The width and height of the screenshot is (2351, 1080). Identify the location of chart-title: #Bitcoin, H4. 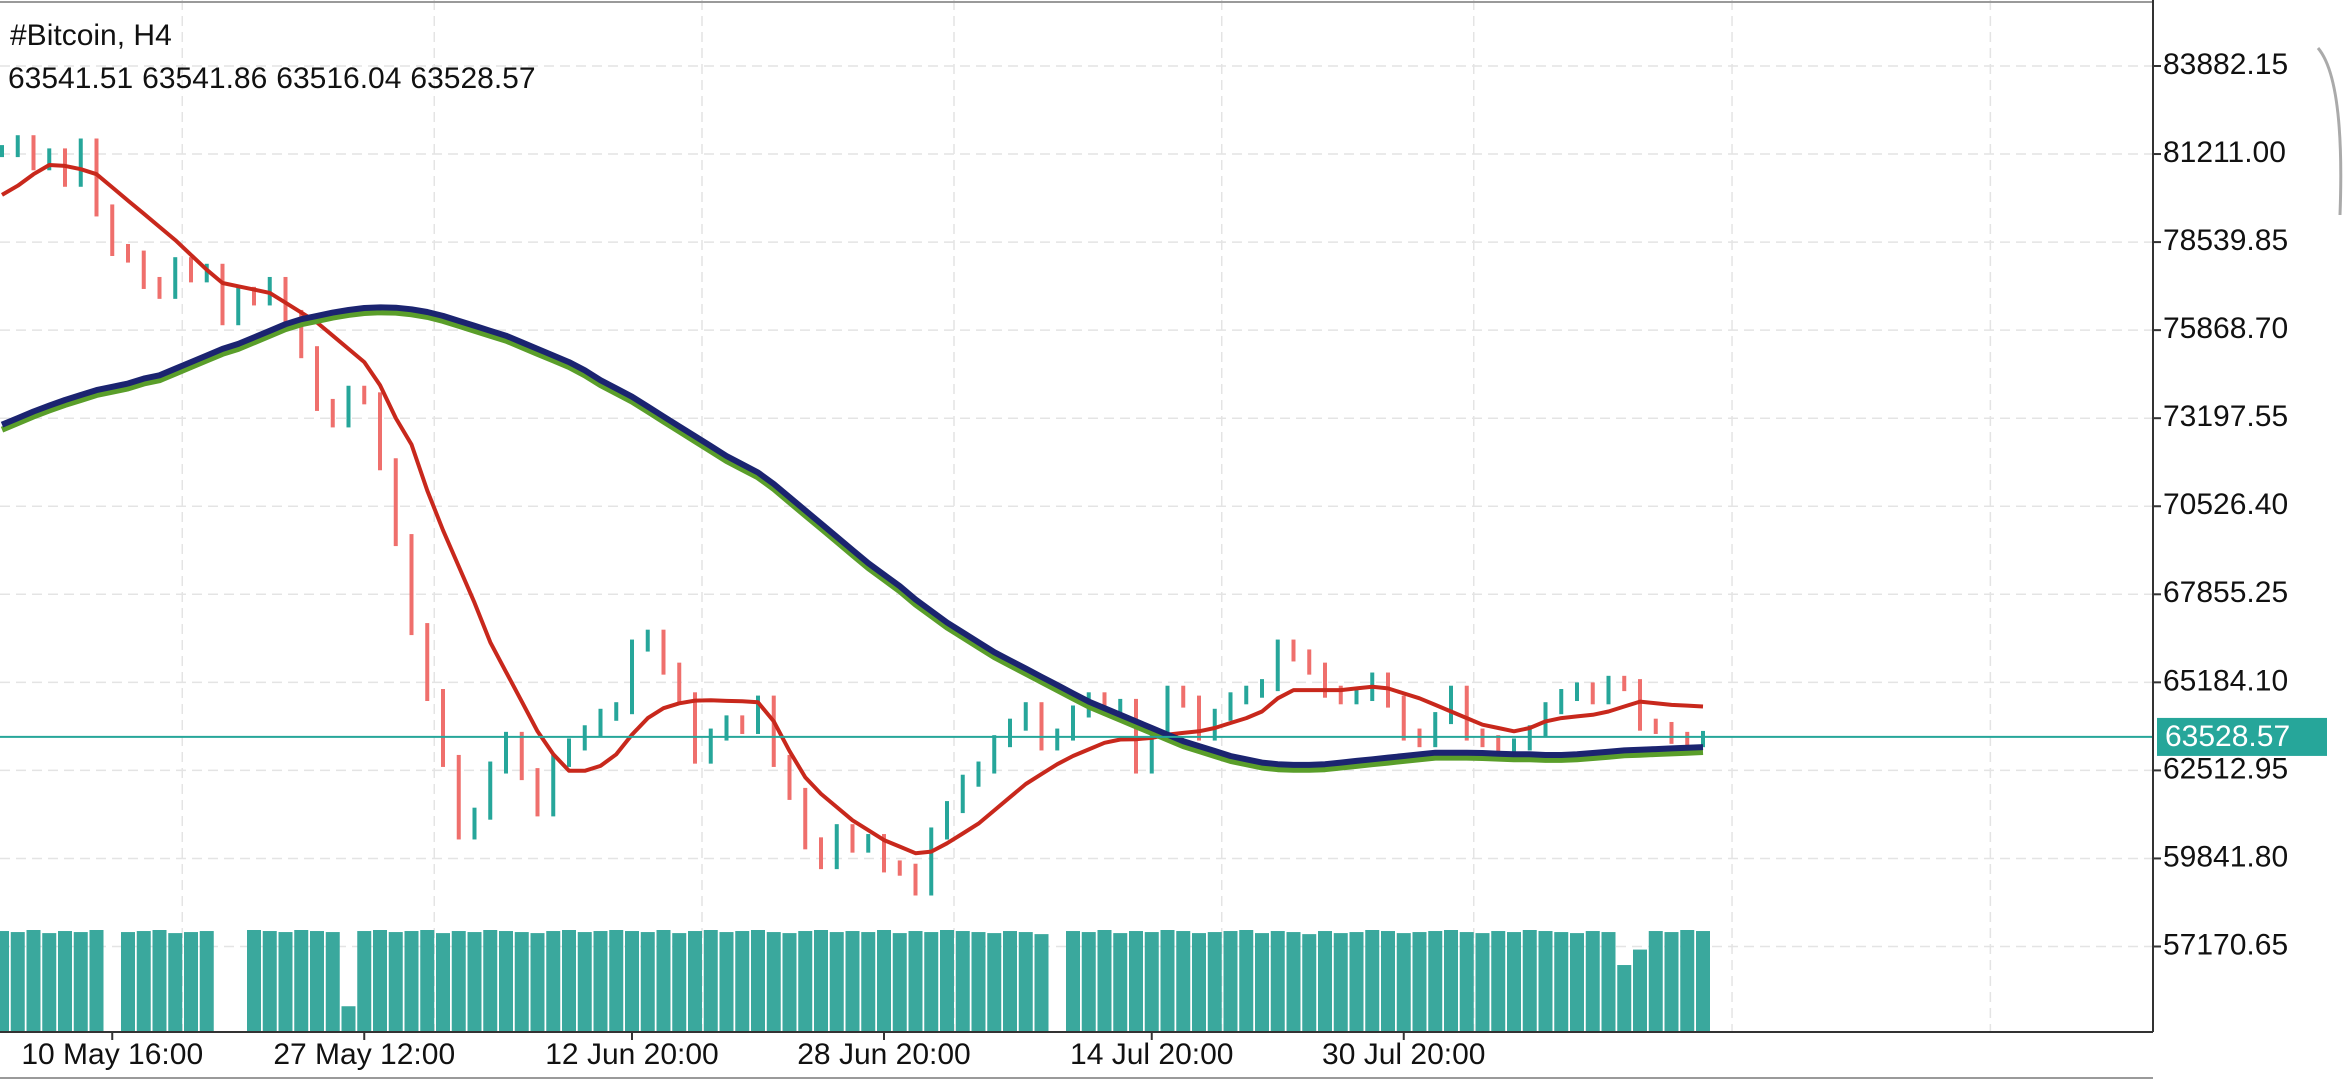
(91, 35).